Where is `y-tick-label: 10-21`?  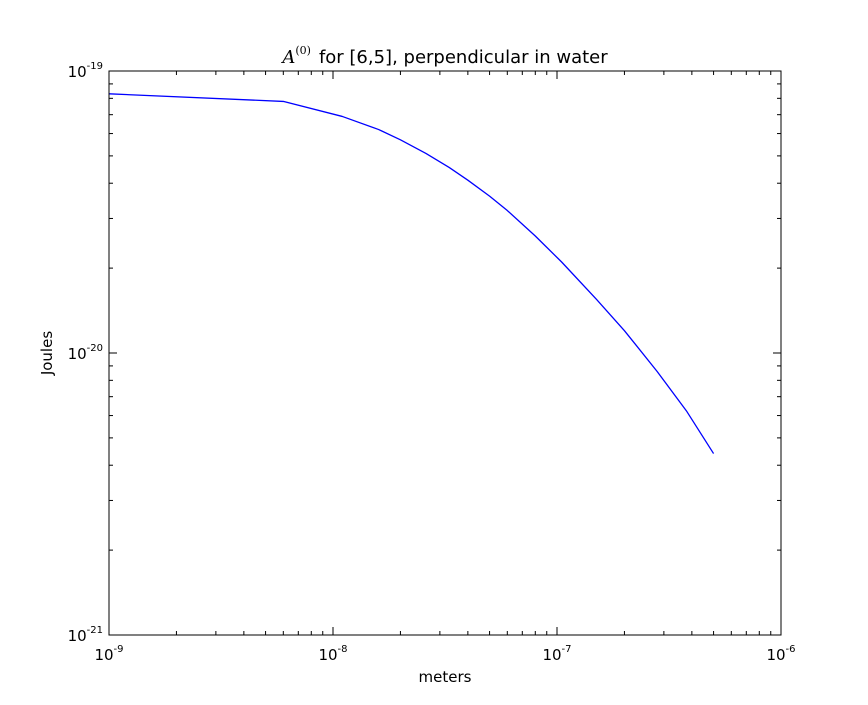 y-tick-label: 10-21 is located at coordinates (85, 635).